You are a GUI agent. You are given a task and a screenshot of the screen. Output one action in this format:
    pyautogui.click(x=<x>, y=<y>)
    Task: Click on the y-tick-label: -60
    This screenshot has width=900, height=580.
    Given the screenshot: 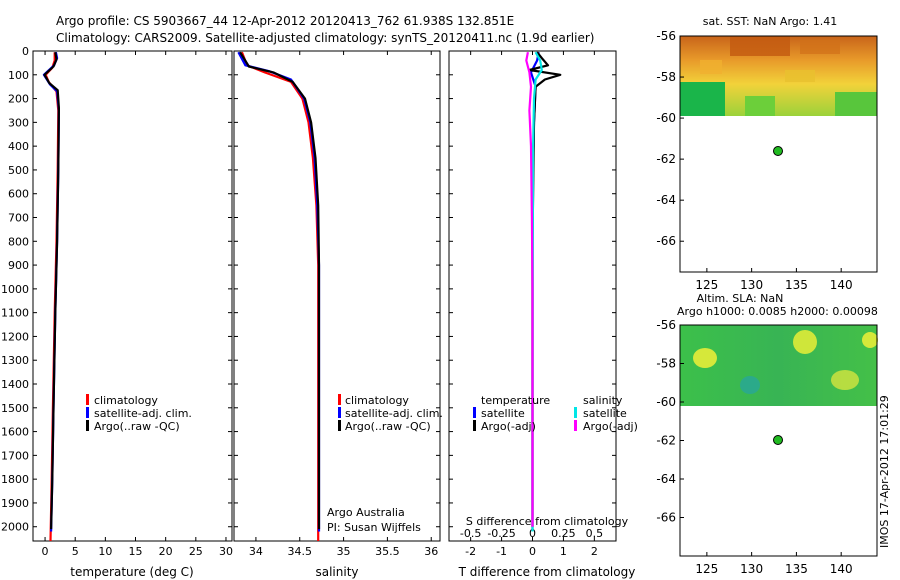 What is the action you would take?
    pyautogui.click(x=666, y=118)
    